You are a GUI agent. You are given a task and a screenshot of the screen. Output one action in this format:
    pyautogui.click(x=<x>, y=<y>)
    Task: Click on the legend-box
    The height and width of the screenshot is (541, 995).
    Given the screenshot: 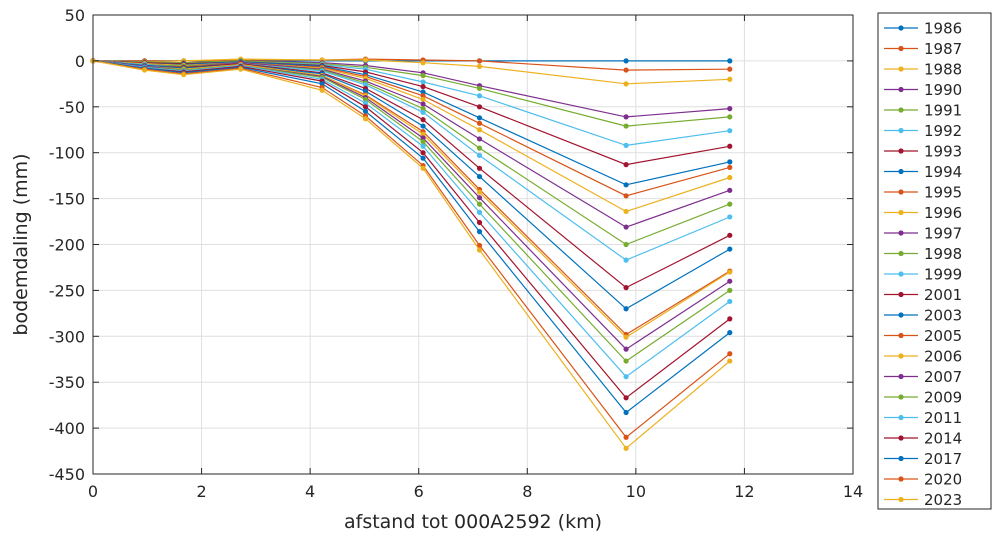 What is the action you would take?
    pyautogui.click(x=934, y=261)
    